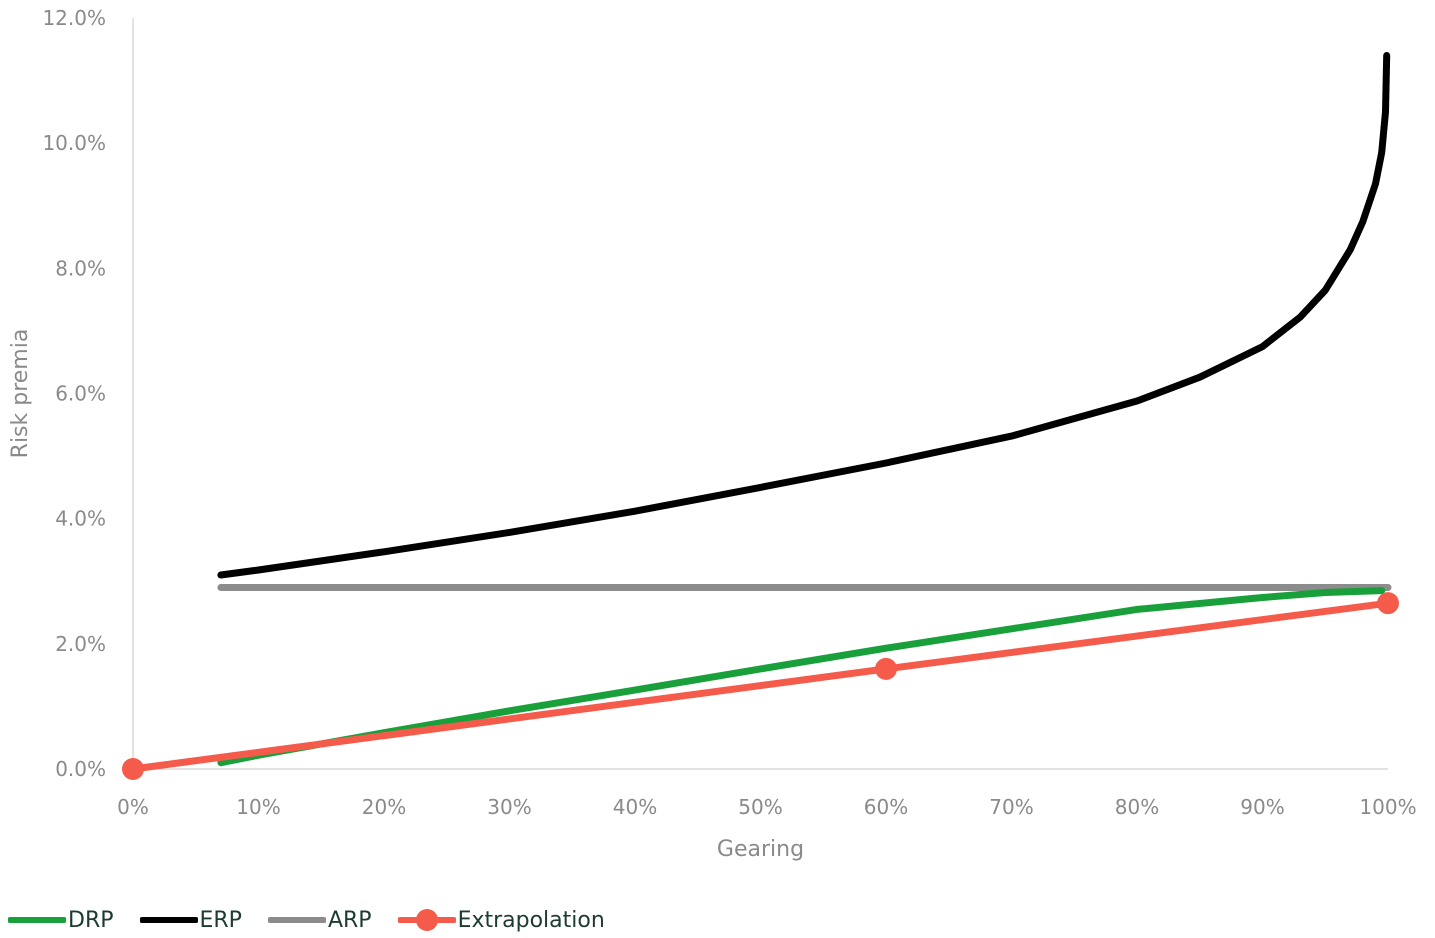 This screenshot has width=1435, height=938. I want to click on x-tick-label: 20%, so click(384, 807).